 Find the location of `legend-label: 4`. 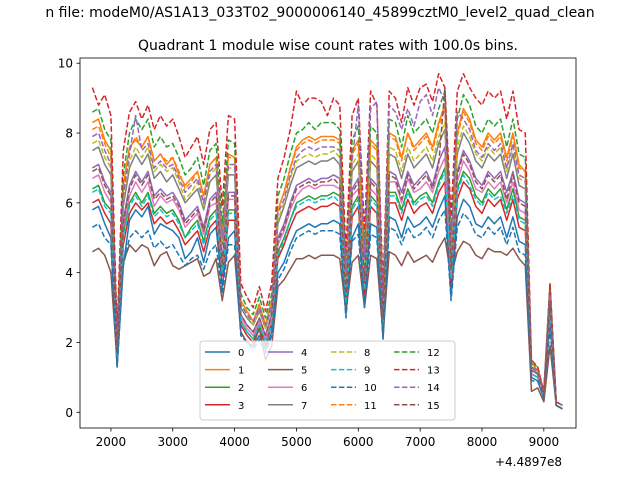

legend-label: 4 is located at coordinates (304, 353).